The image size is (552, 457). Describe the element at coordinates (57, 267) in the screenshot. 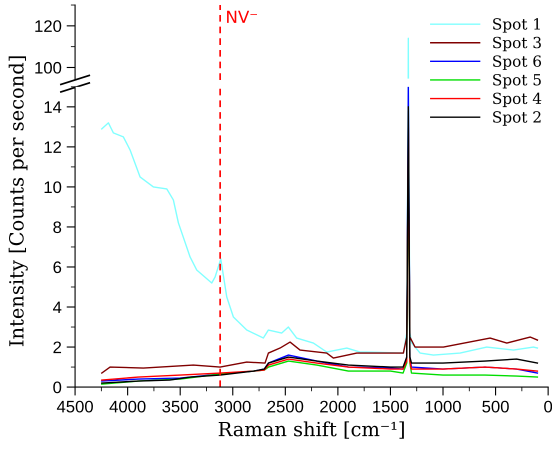

I see `y-tick-label: 6` at that location.